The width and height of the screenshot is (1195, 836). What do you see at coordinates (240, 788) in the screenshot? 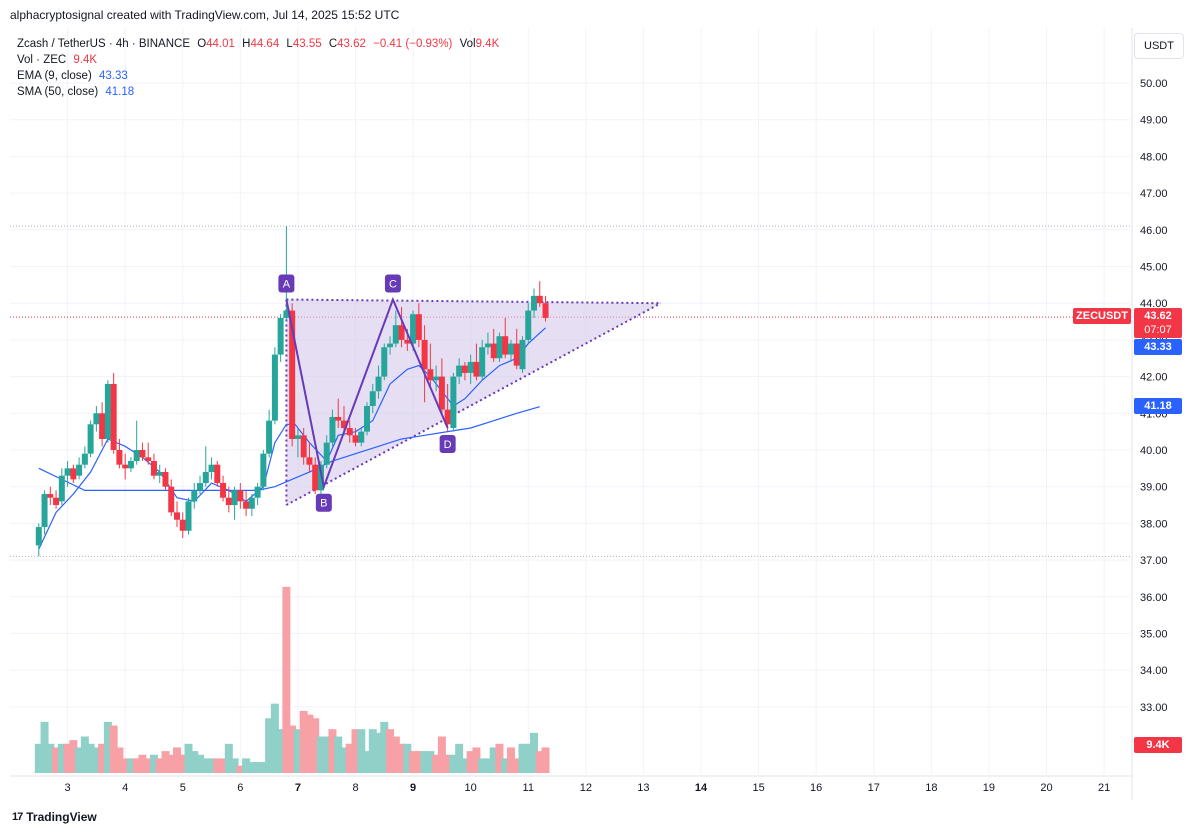
I see `x-tick-label: 6` at bounding box center [240, 788].